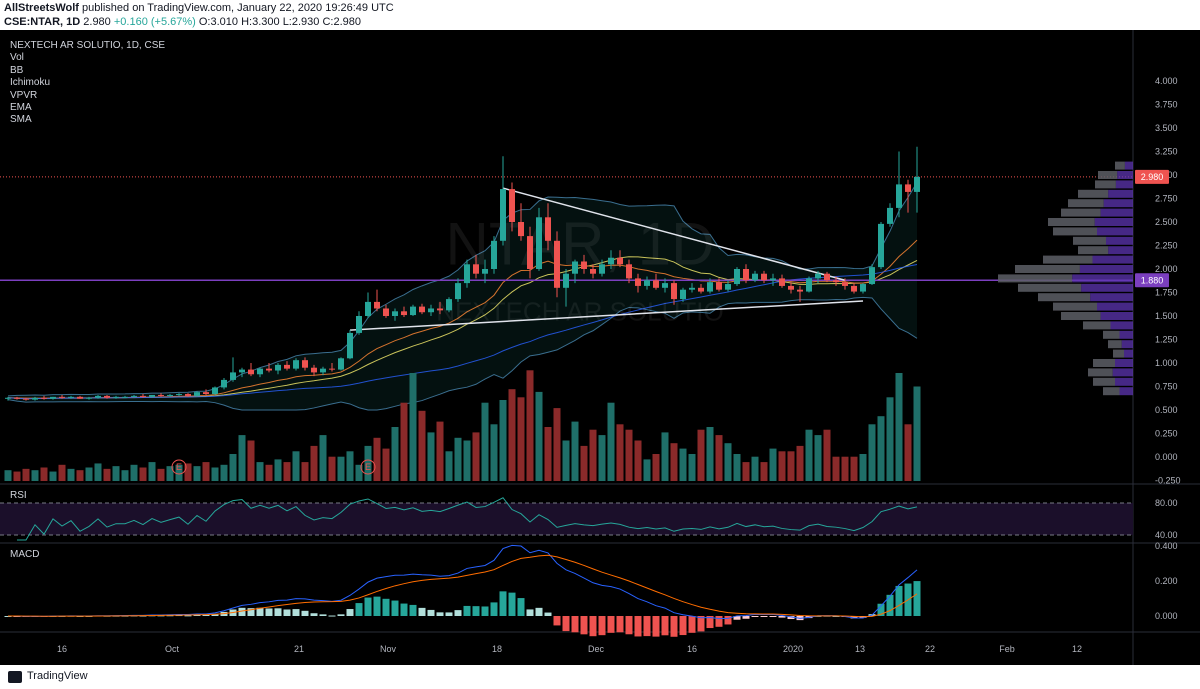 The width and height of the screenshot is (1200, 689). What do you see at coordinates (18, 495) in the screenshot?
I see `rsi-label: RSI` at bounding box center [18, 495].